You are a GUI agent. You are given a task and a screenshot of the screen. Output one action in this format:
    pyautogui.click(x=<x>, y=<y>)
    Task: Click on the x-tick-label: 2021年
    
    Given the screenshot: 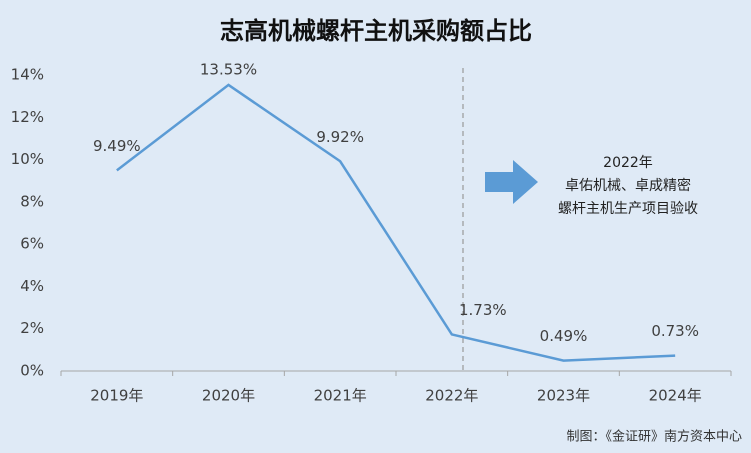 What is the action you would take?
    pyautogui.click(x=340, y=396)
    